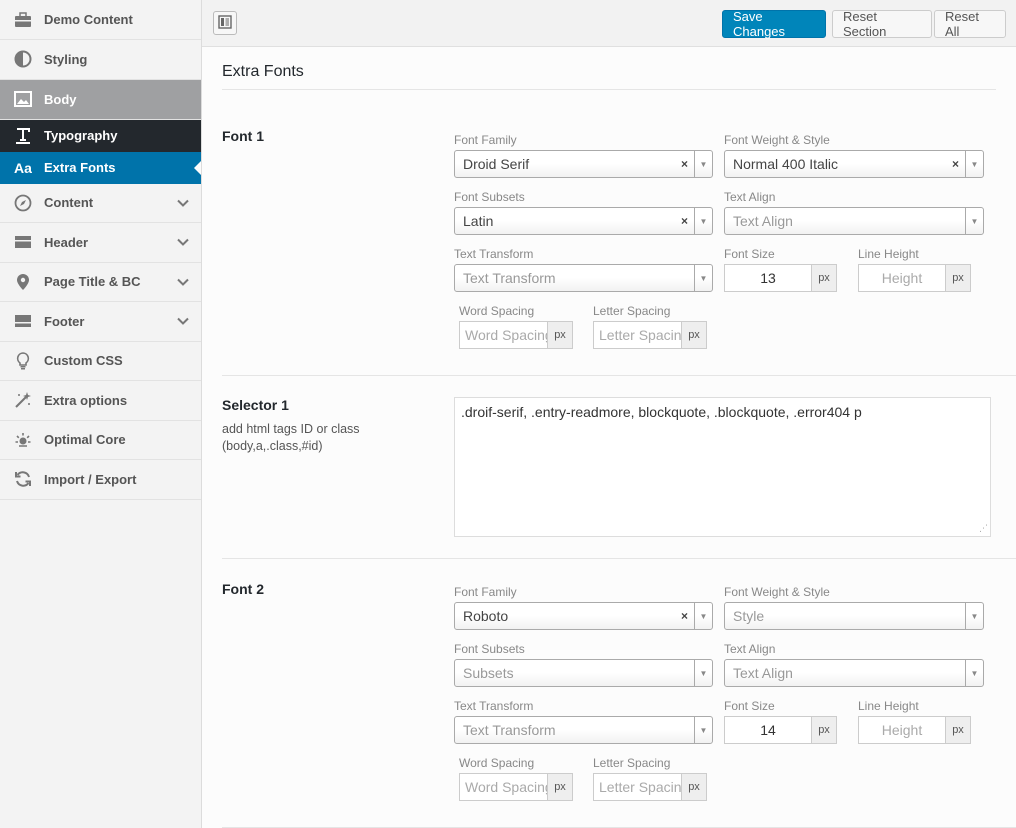 This screenshot has height=828, width=1016. What do you see at coordinates (100, 361) in the screenshot?
I see `sidebar-item-custom-css: Custom CSS` at bounding box center [100, 361].